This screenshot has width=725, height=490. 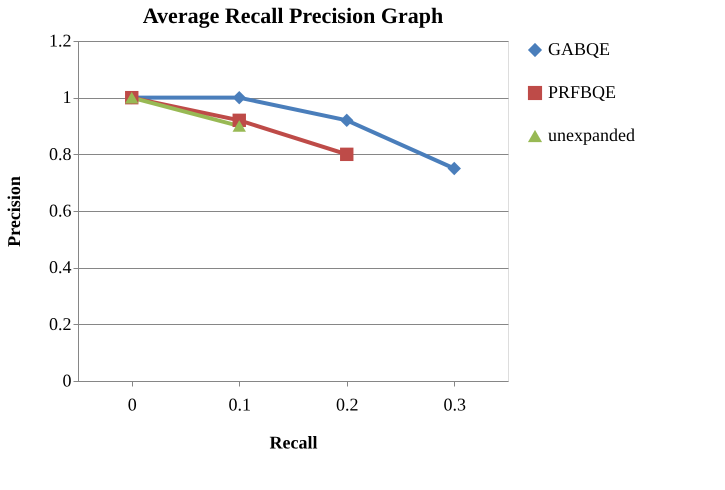 What do you see at coordinates (60, 267) in the screenshot?
I see `y-tick-label: 0.4` at bounding box center [60, 267].